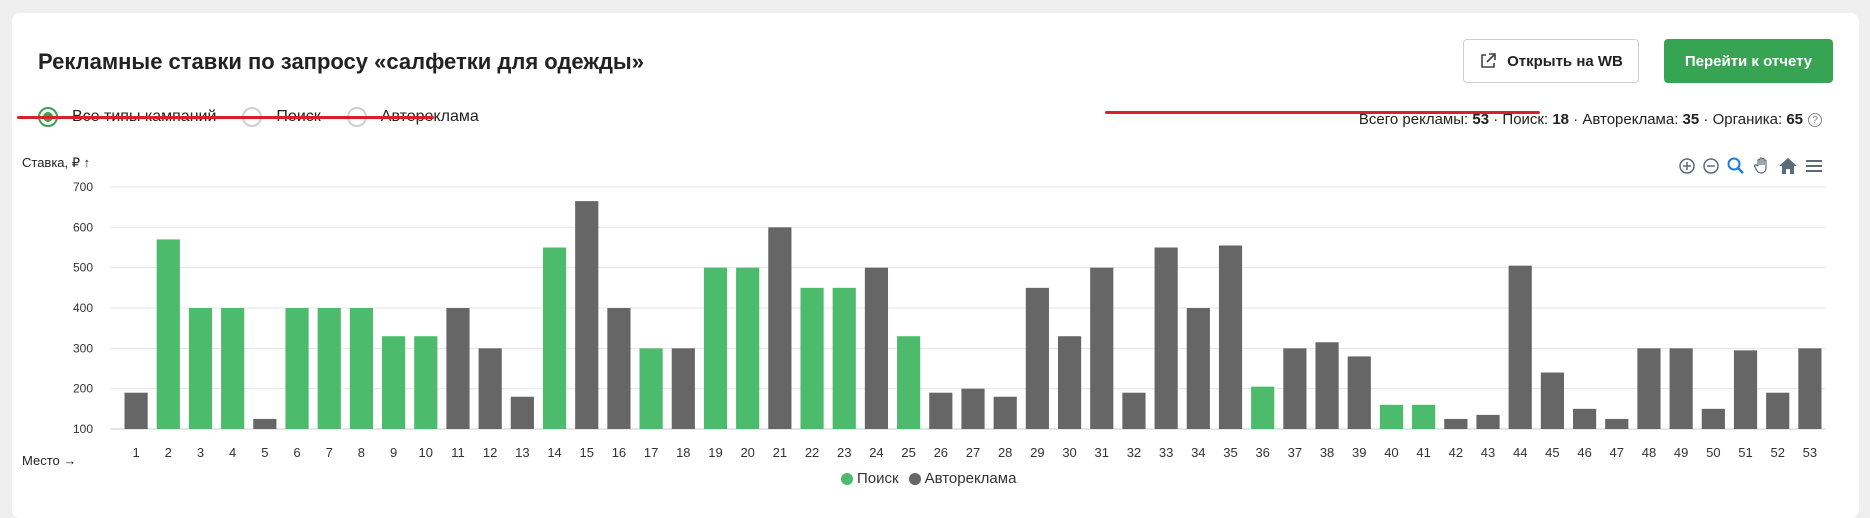 Image resolution: width=1870 pixels, height=518 pixels. What do you see at coordinates (1736, 166) in the screenshot?
I see `zoom-select-icon` at bounding box center [1736, 166].